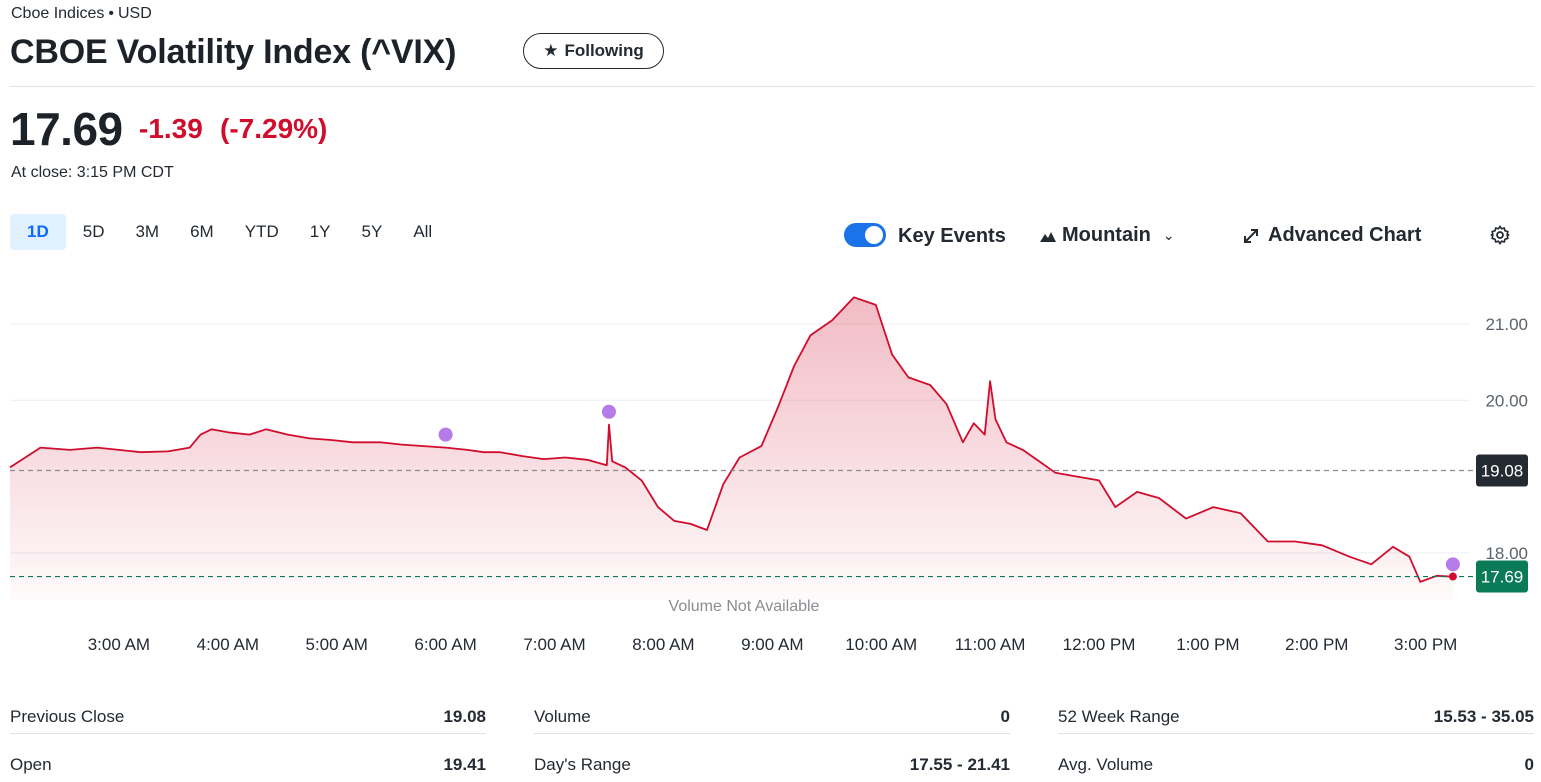  I want to click on y-tick-label: 18.00, so click(1506, 553).